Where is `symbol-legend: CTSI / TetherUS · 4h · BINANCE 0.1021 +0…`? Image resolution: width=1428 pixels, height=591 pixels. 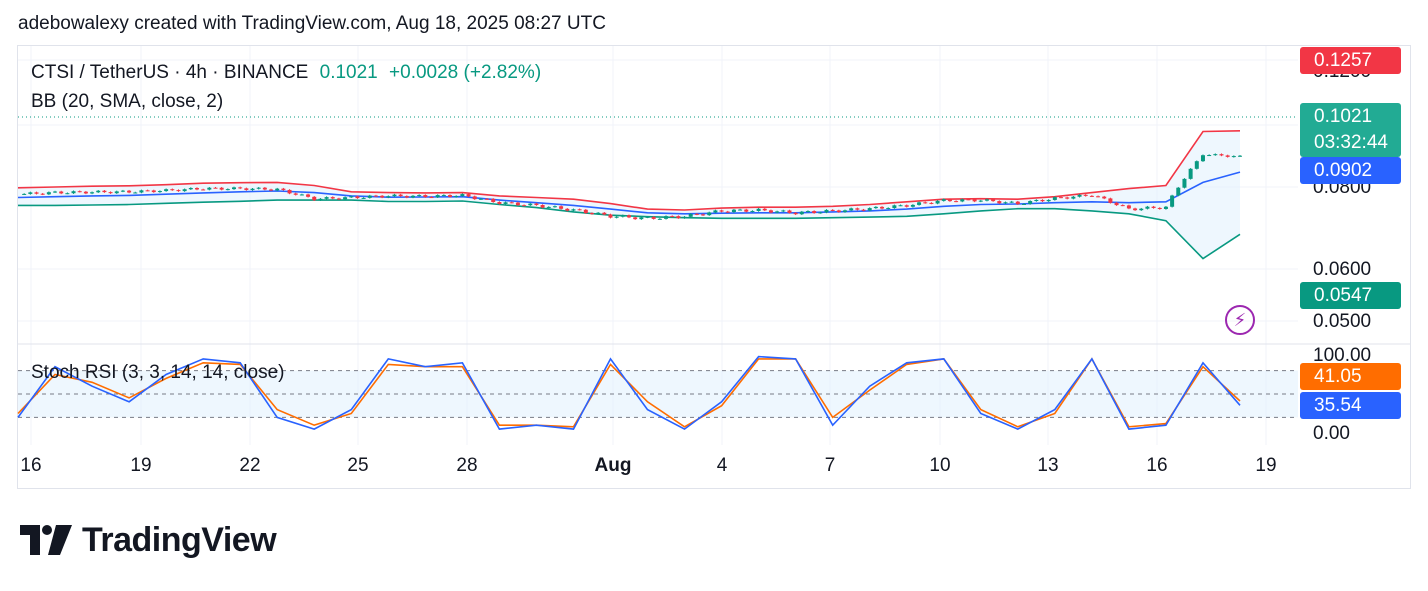
symbol-legend: CTSI / TetherUS · 4h · BINANCE 0.1021 +0… is located at coordinates (286, 73).